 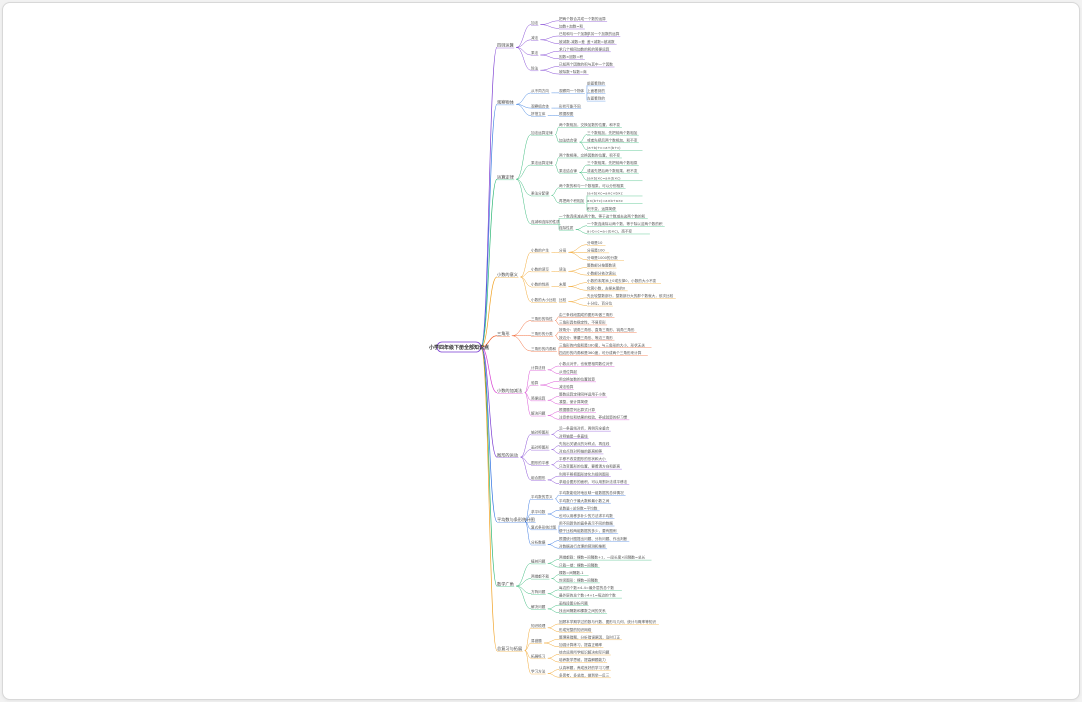 I want to click on branch-7-2: 画对称图形, so click(x=540, y=447).